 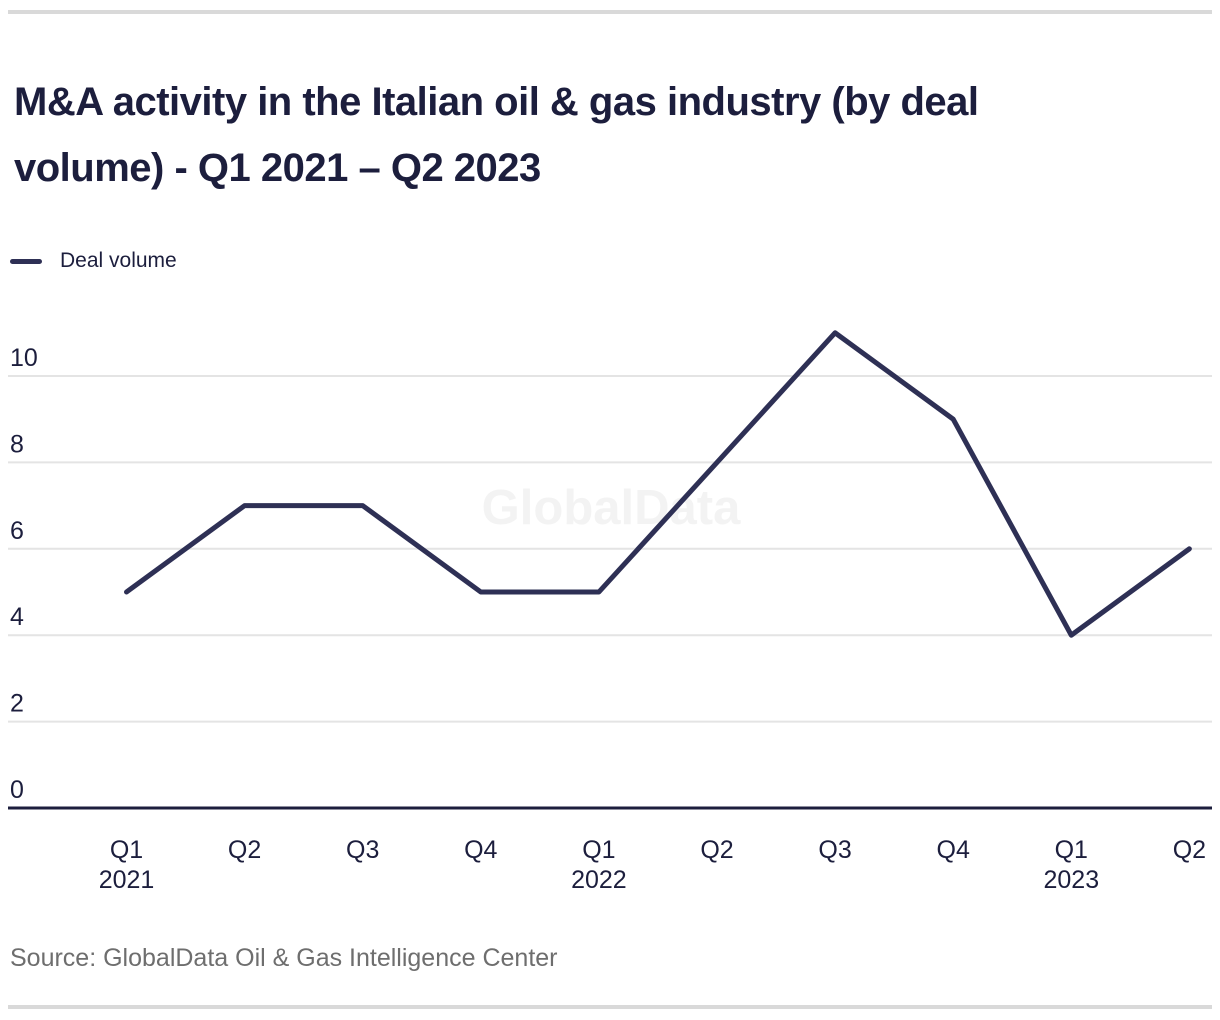 I want to click on x-tick-label-q1-2022: Q1, so click(x=598, y=850).